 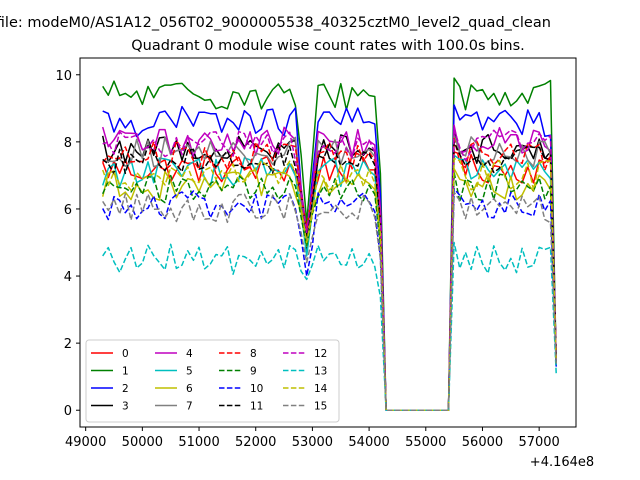 I want to click on legend-label-14: 14, so click(x=321, y=389).